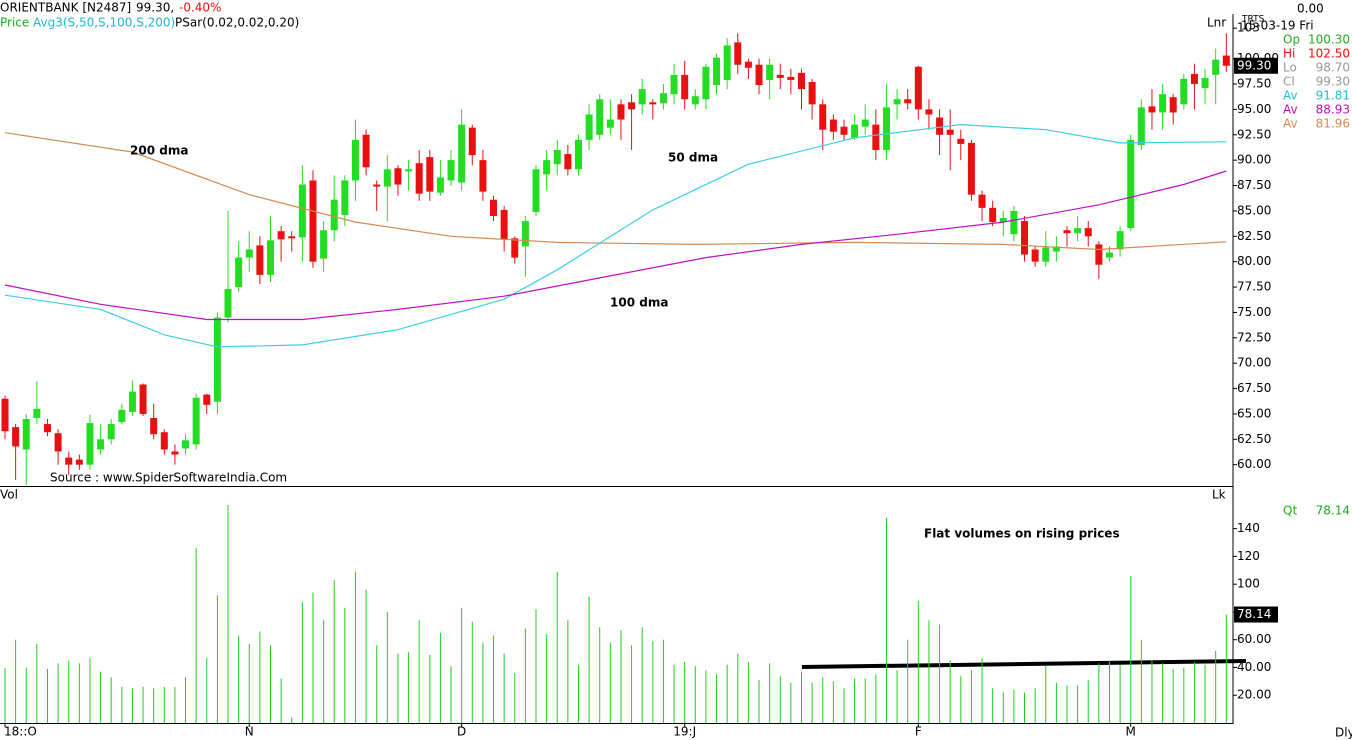 This screenshot has height=740, width=1352. Describe the element at coordinates (1254, 65) in the screenshot. I see `last-price-label: 99.30` at that location.